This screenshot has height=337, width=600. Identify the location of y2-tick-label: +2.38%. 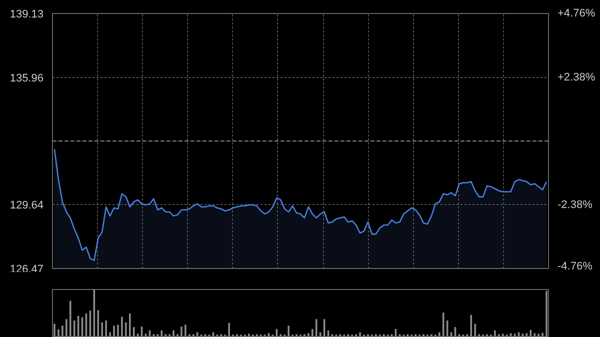
(577, 77).